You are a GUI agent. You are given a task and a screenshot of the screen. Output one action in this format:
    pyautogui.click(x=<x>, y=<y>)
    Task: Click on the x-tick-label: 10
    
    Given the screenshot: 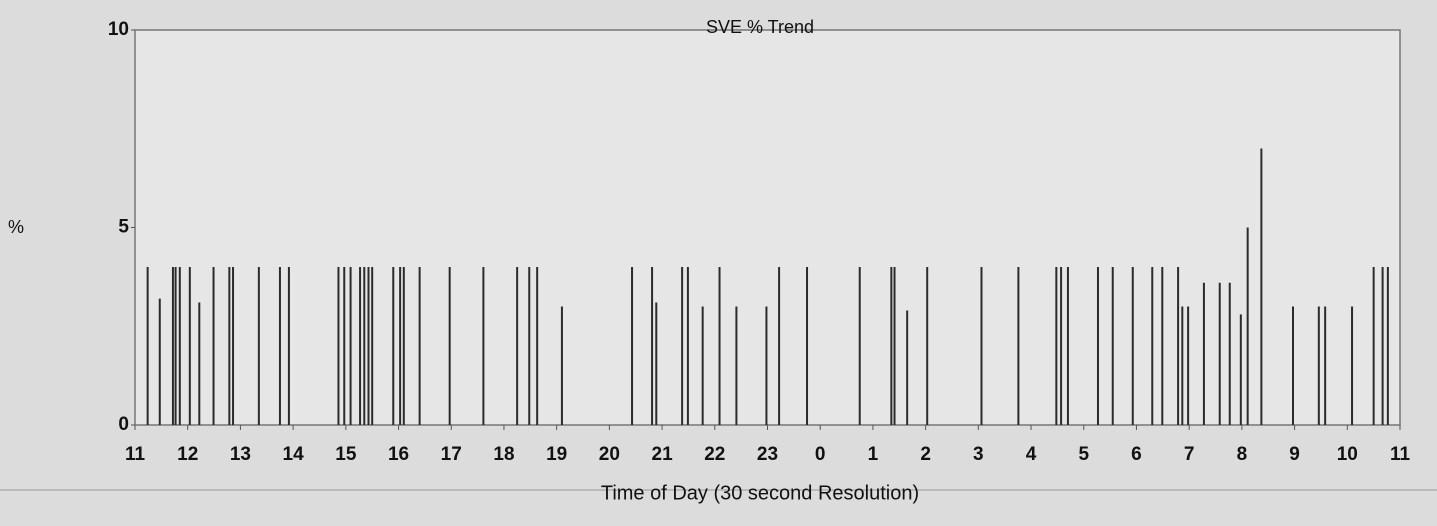 What is the action you would take?
    pyautogui.click(x=1347, y=454)
    